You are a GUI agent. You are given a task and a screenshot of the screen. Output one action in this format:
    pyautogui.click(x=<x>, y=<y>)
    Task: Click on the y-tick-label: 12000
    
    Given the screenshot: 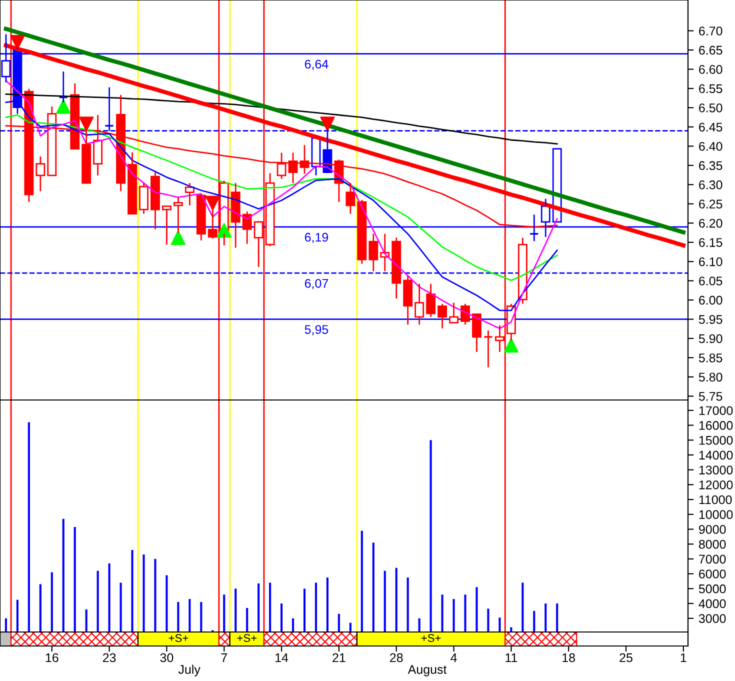 What is the action you would take?
    pyautogui.click(x=716, y=485)
    